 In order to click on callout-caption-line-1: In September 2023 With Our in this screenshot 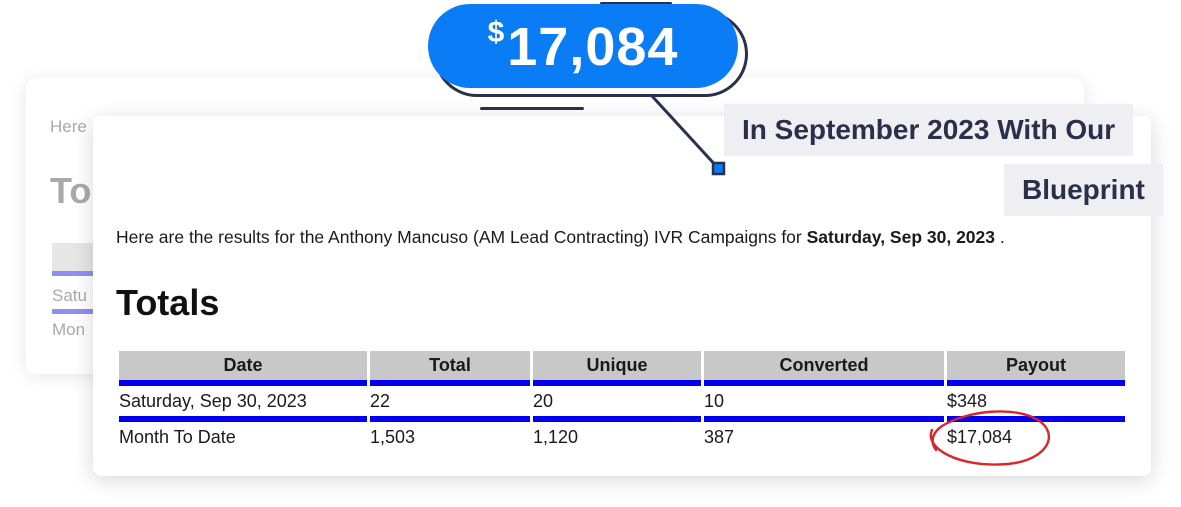, I will do `click(929, 130)`.